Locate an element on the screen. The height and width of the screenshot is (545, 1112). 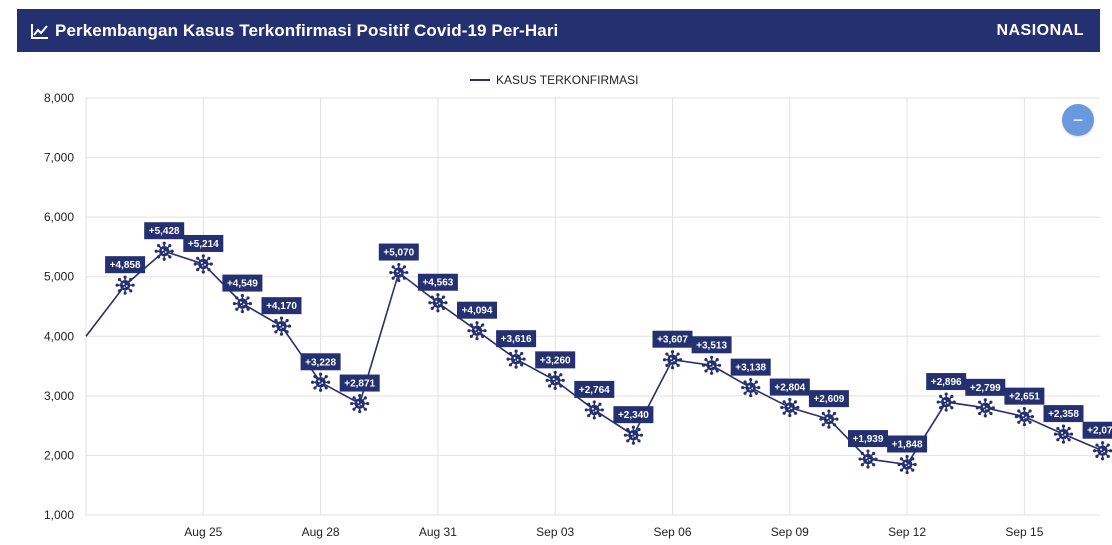
zoom-out-button: − is located at coordinates (1078, 120).